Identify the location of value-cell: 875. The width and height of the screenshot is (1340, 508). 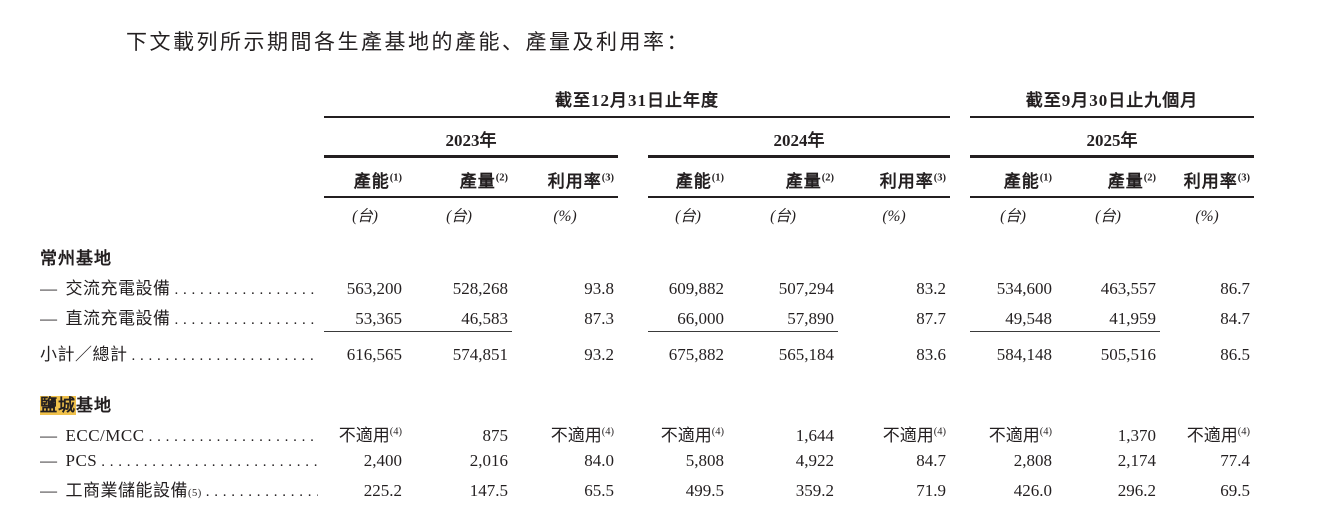
(495, 435).